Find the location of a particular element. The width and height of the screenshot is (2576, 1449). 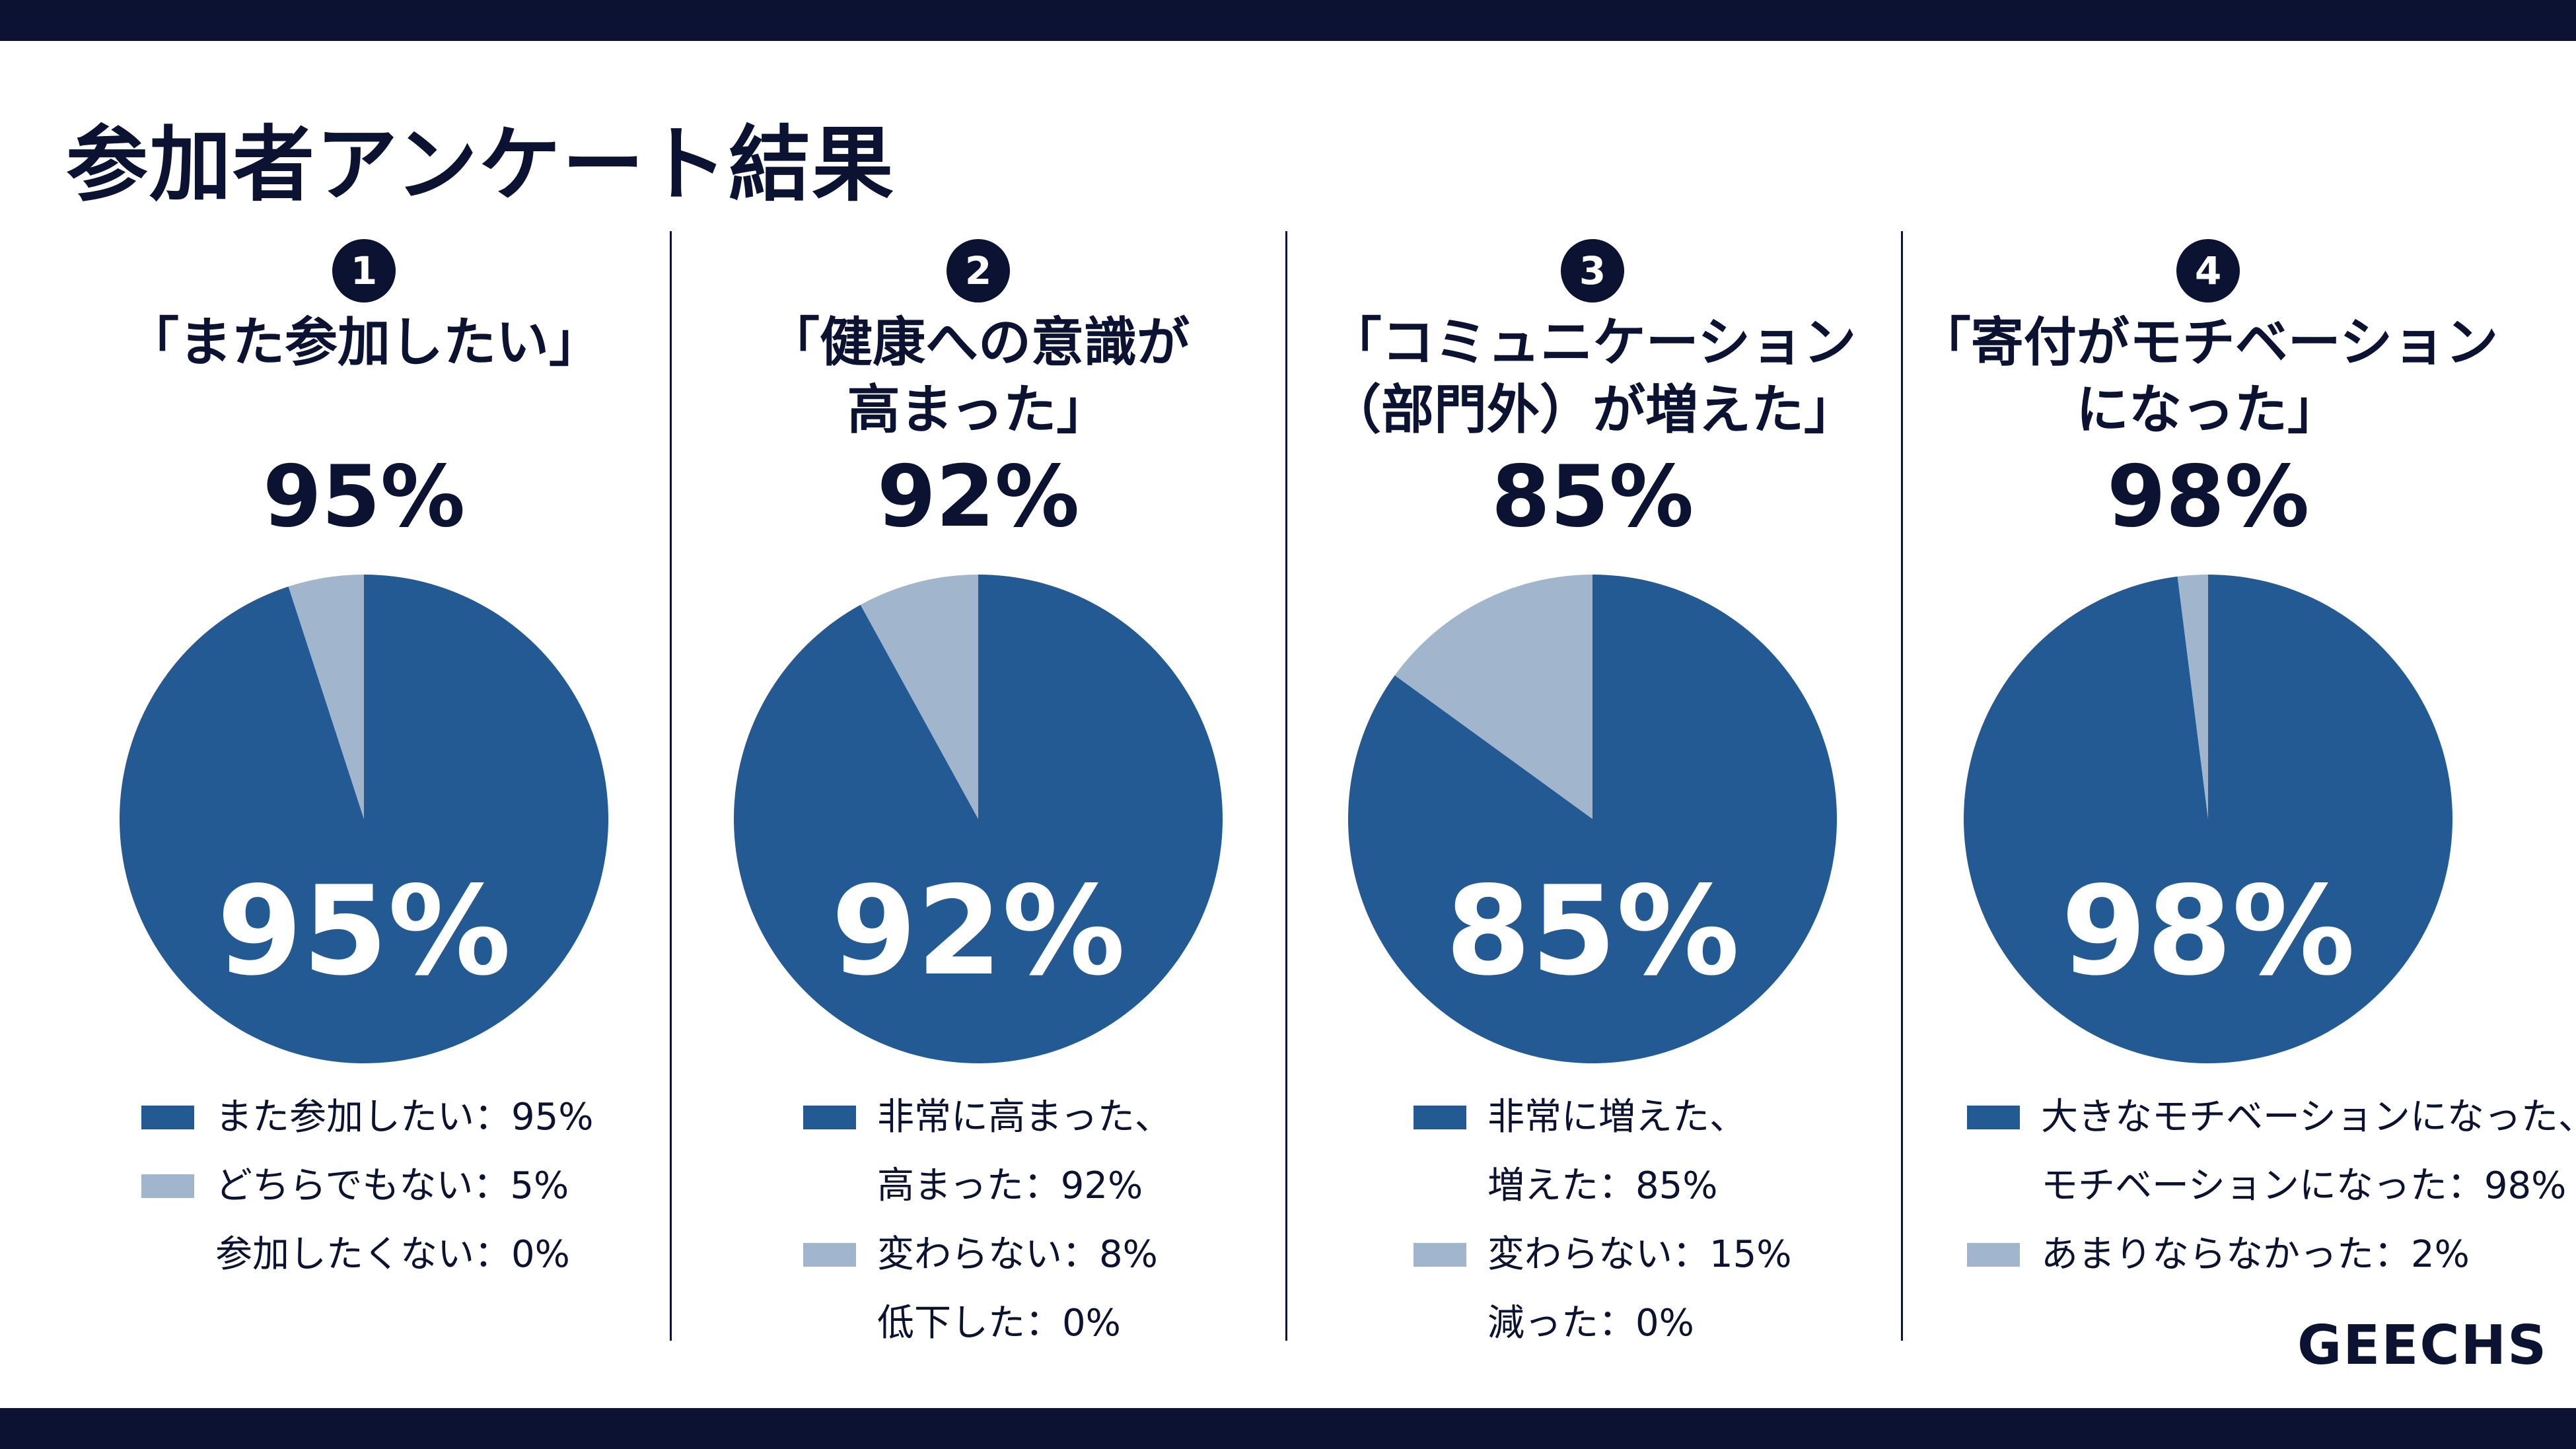

question-text: 「健康への意識が 高まった」 is located at coordinates (978, 376).